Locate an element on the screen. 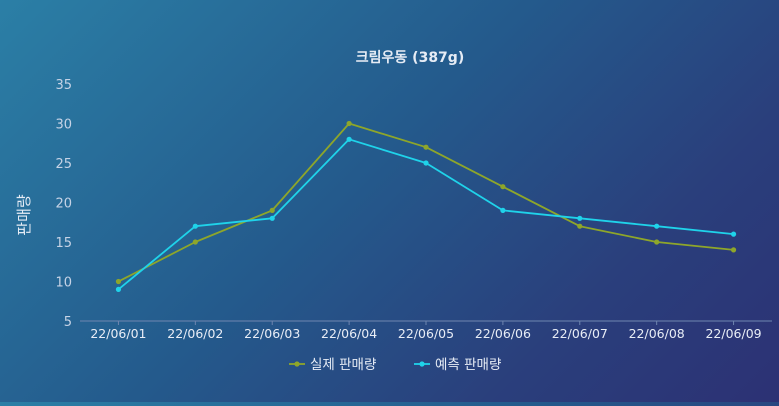 Image resolution: width=779 pixels, height=406 pixels. x-tick-label: 22/06/09 is located at coordinates (733, 333).